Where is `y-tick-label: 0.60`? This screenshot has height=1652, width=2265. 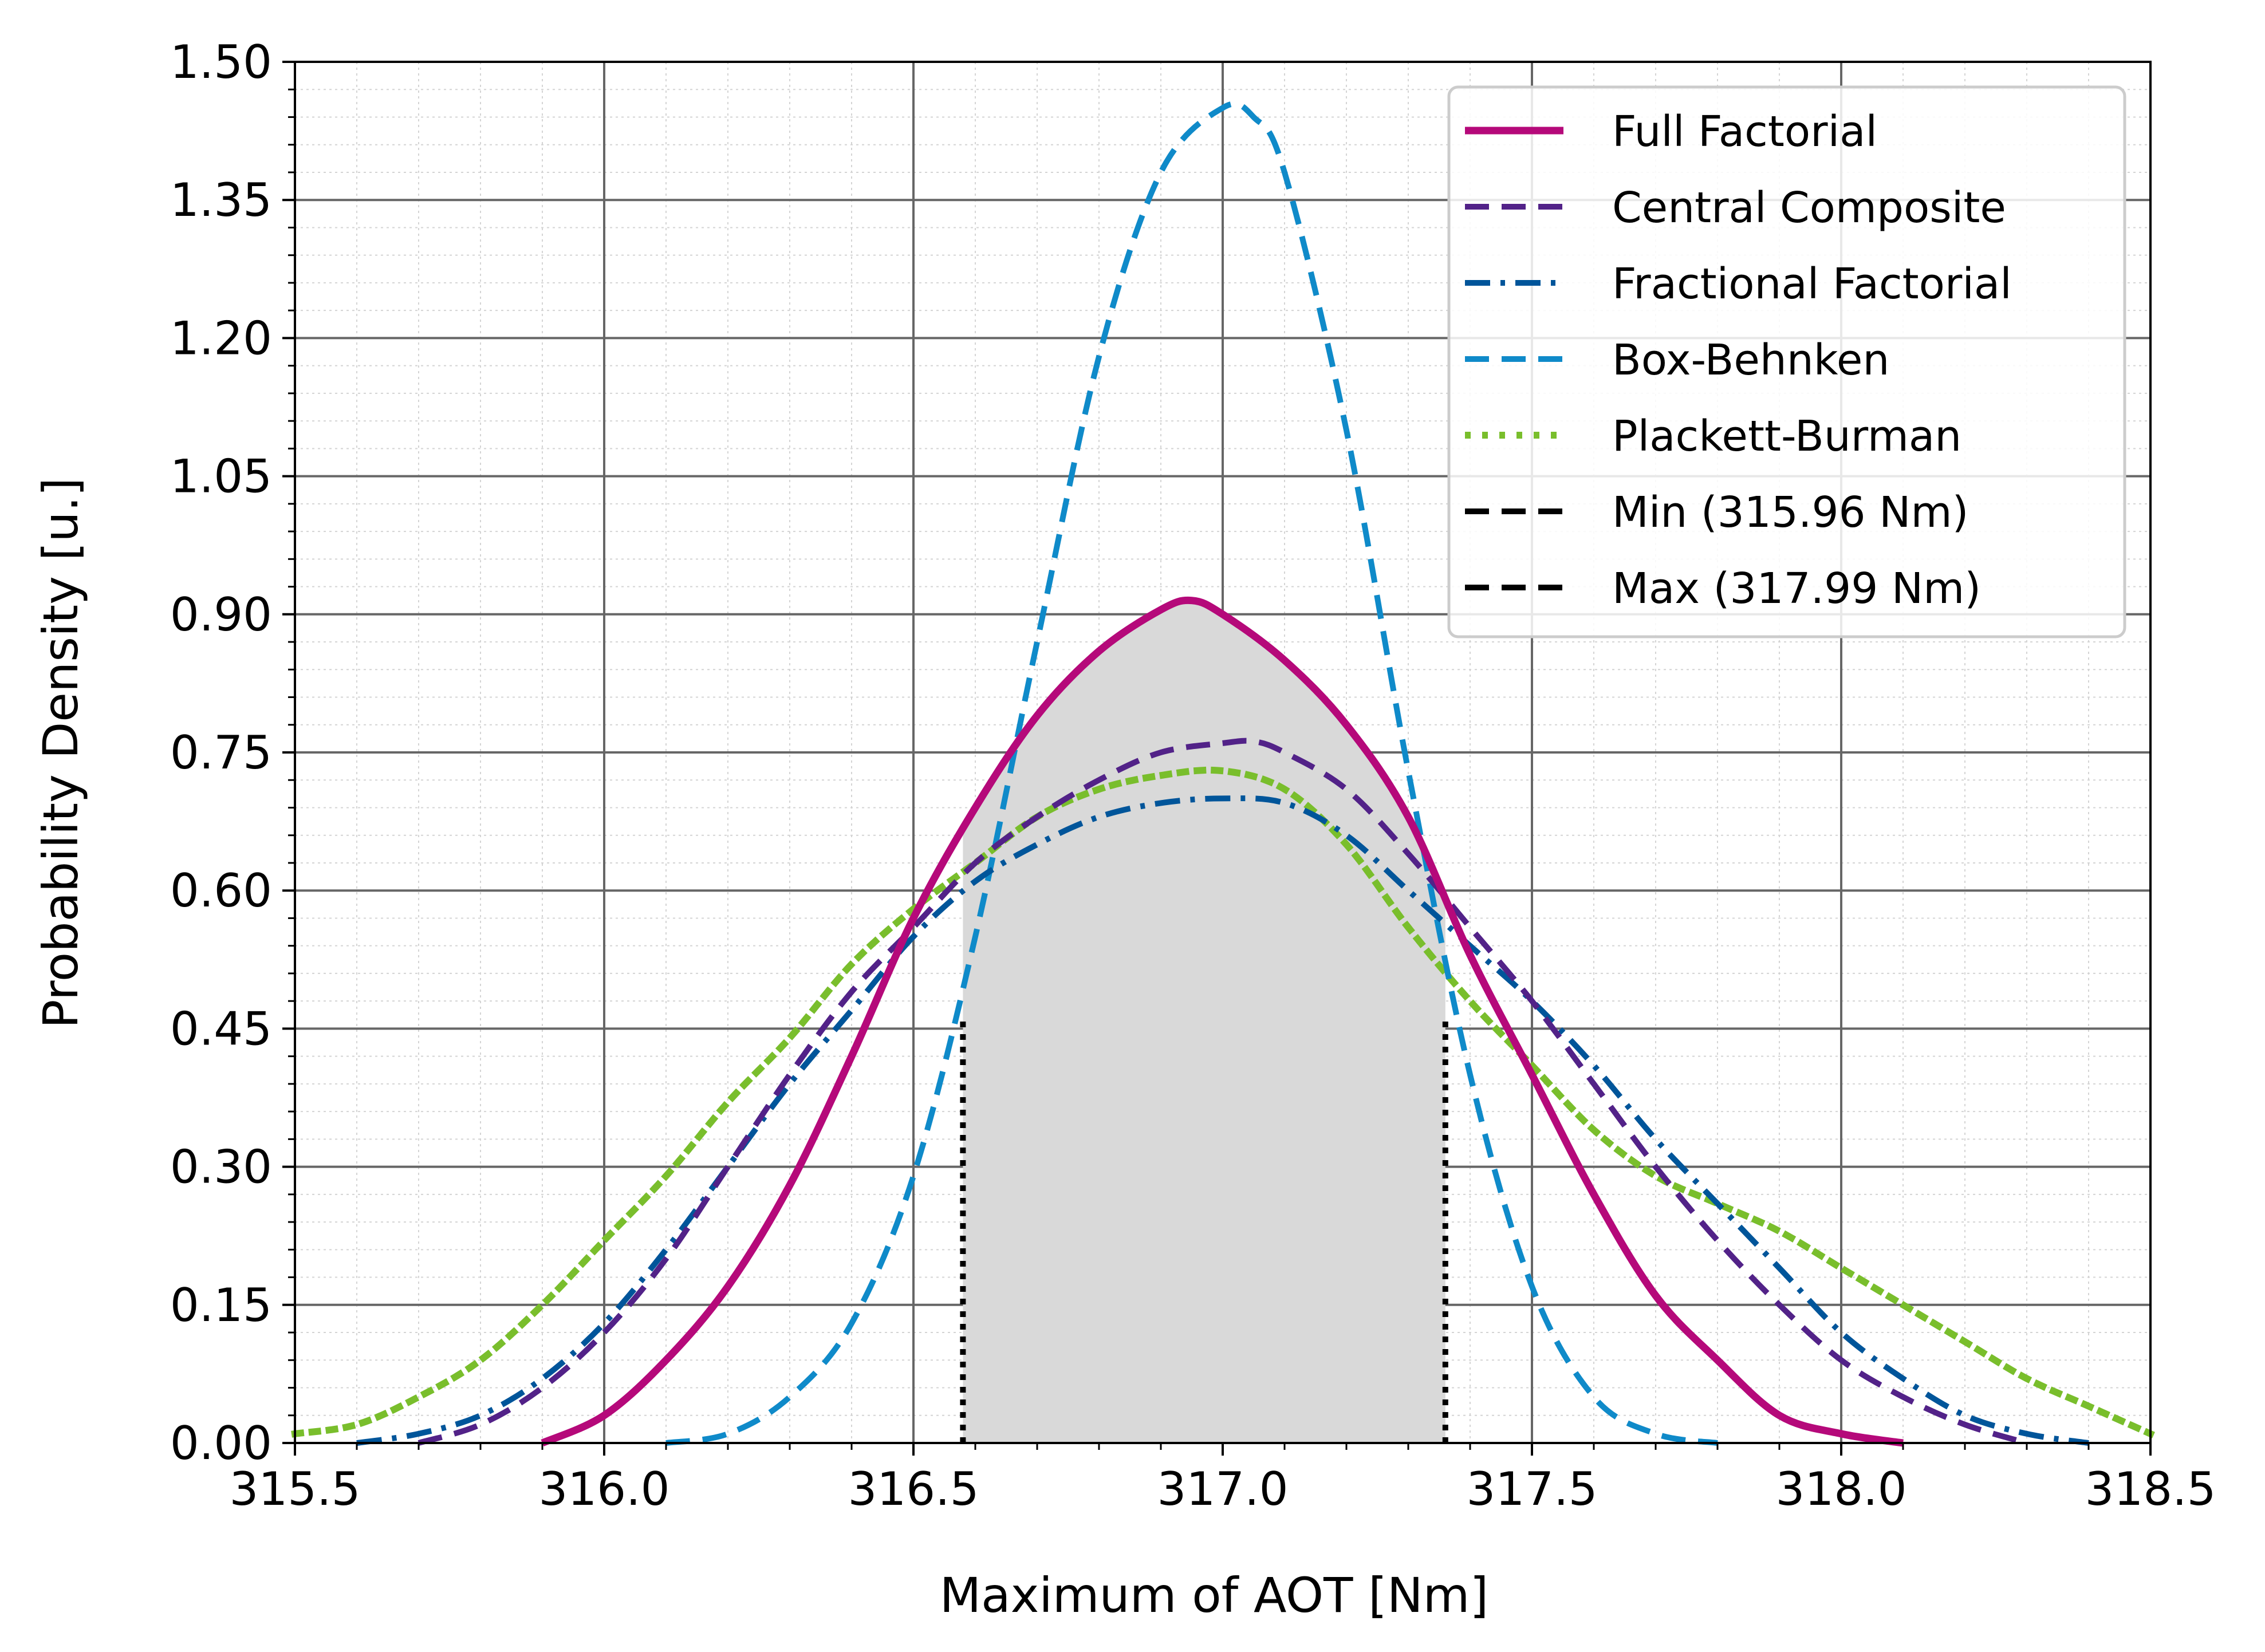 y-tick-label: 0.60 is located at coordinates (221, 891).